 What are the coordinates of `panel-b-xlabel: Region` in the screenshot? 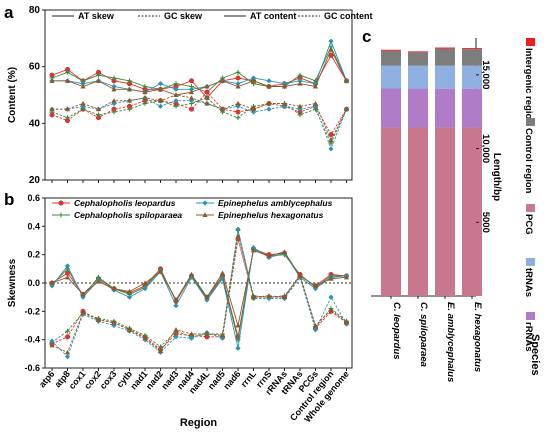 It's located at (199, 423).